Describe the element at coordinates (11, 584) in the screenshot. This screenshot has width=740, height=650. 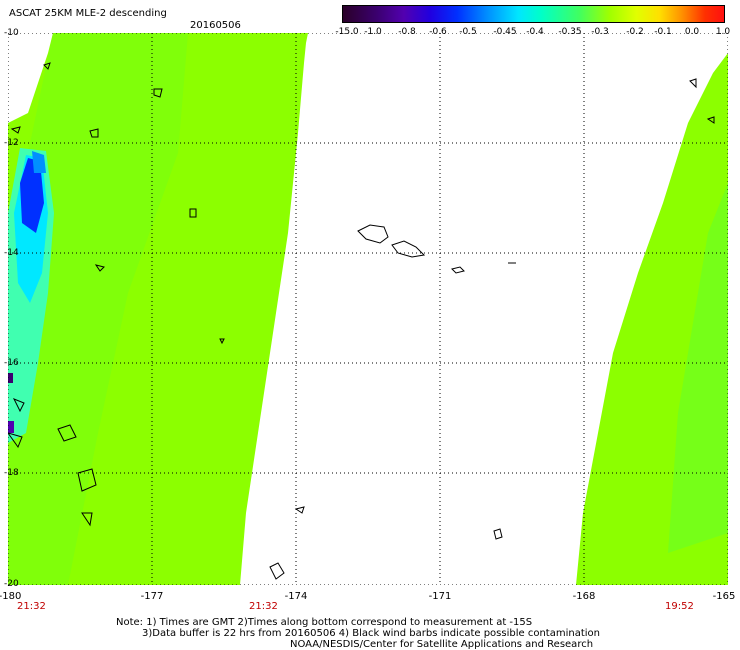
I see `y-tick-label: -20` at that location.